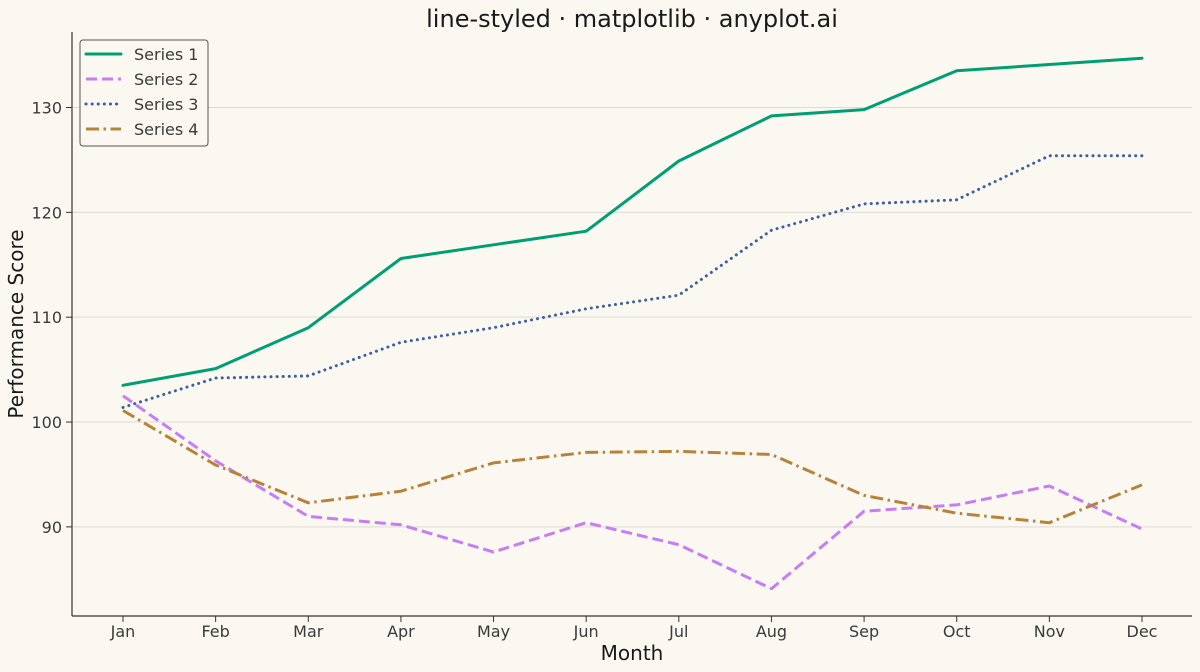 The image size is (1200, 672). What do you see at coordinates (308, 631) in the screenshot?
I see `x-tick-label: Mar` at bounding box center [308, 631].